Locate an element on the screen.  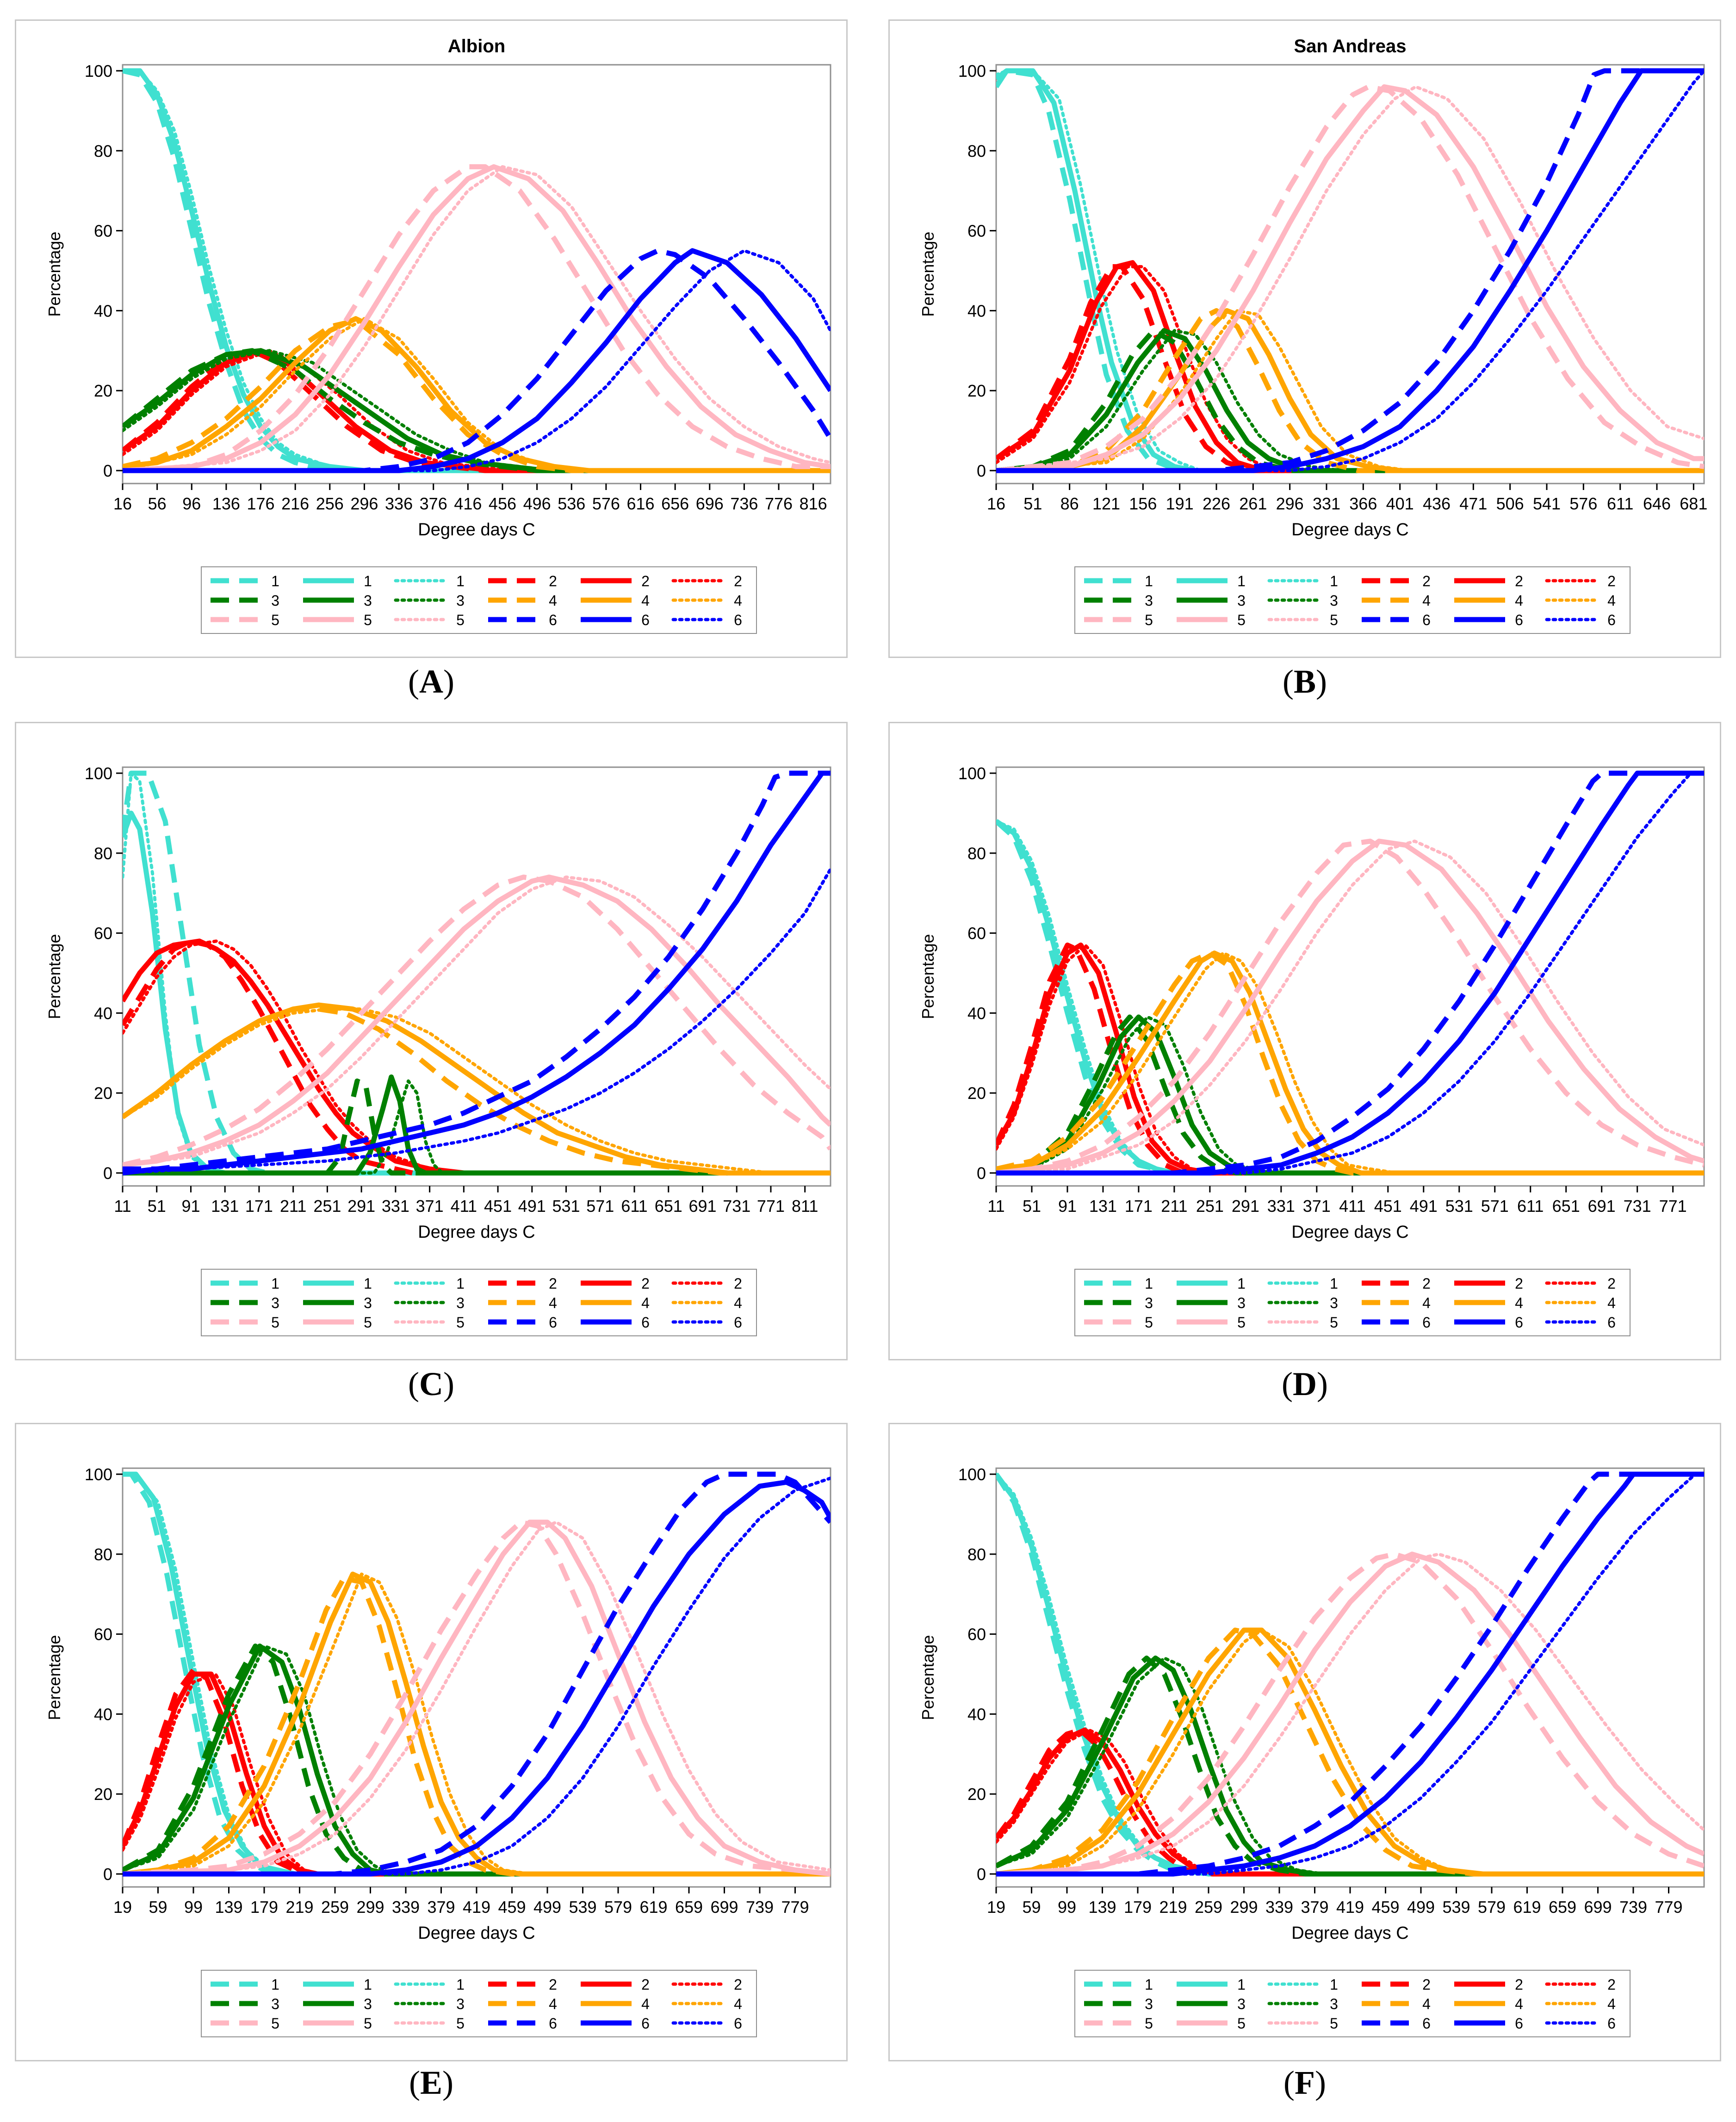
x-tick-label: 331 is located at coordinates (1326, 503).